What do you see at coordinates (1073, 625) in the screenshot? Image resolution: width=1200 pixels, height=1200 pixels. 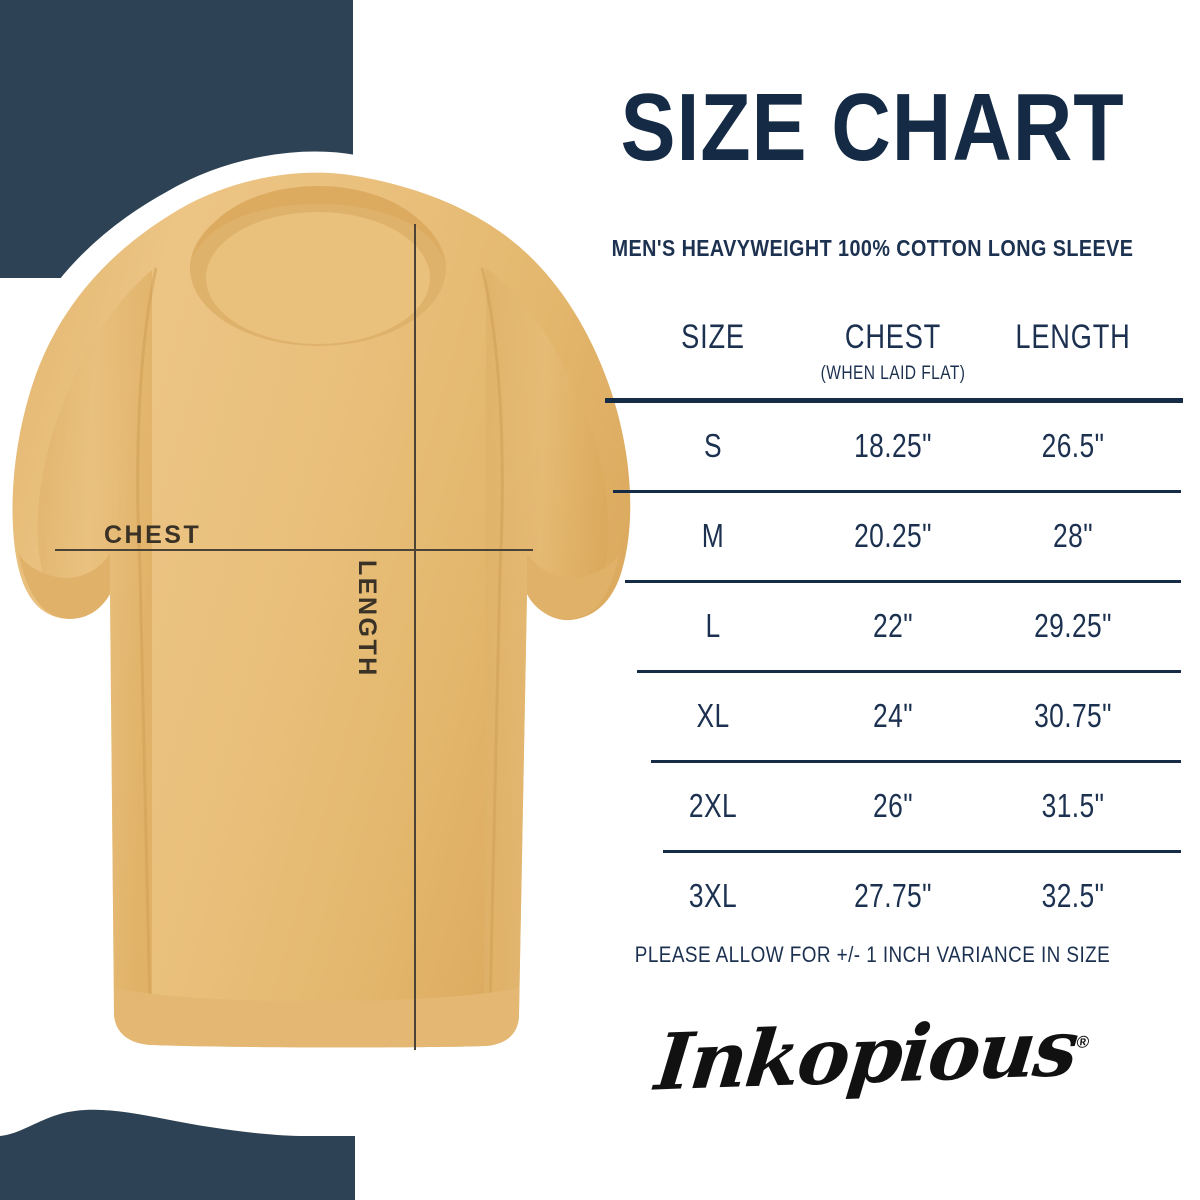 I see `cell-length: 29.25ʺ` at bounding box center [1073, 625].